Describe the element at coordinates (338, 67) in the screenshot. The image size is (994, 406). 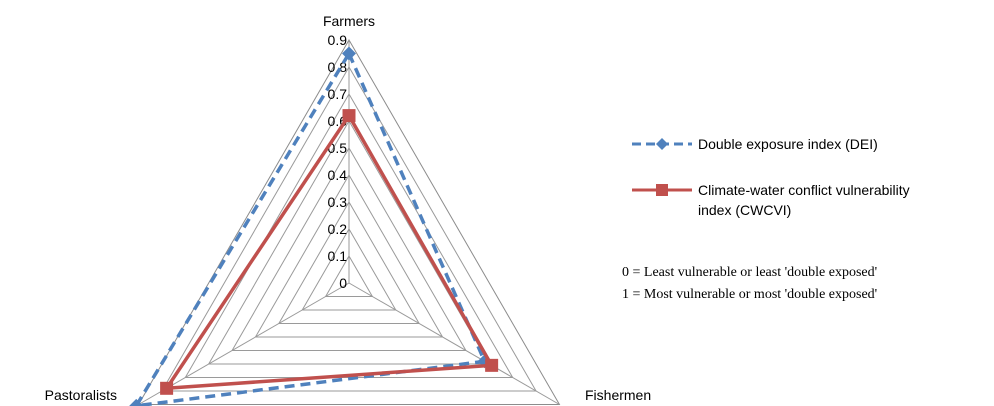
I see `radial-tick-label: 0.8` at that location.